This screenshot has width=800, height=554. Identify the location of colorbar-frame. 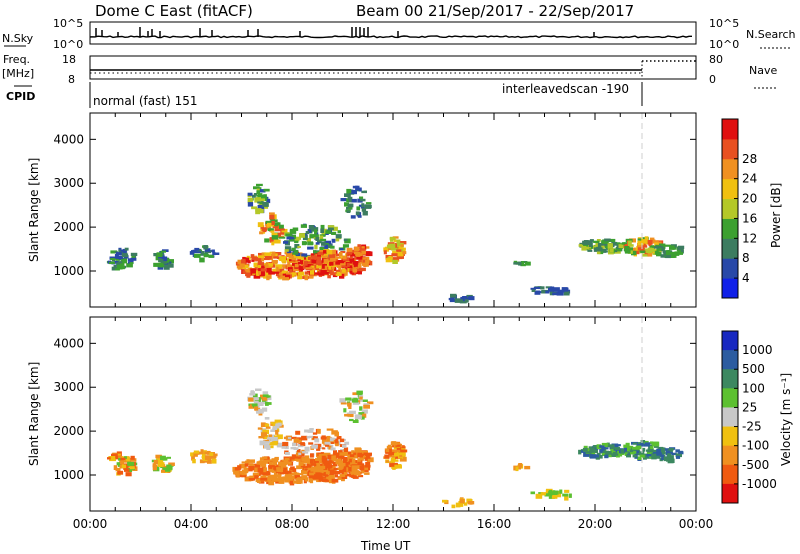
(730, 417).